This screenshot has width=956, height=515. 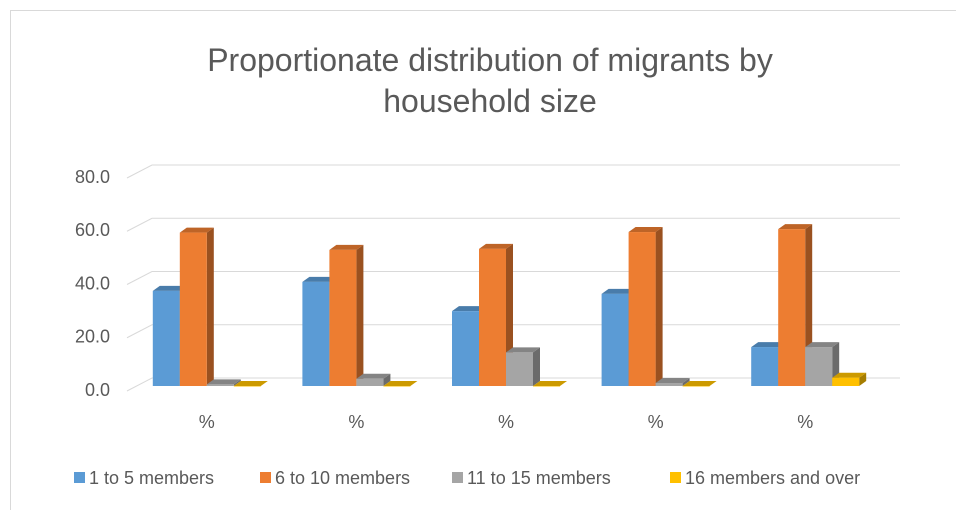 What do you see at coordinates (92, 283) in the screenshot?
I see `y-tick-label: 40.0` at bounding box center [92, 283].